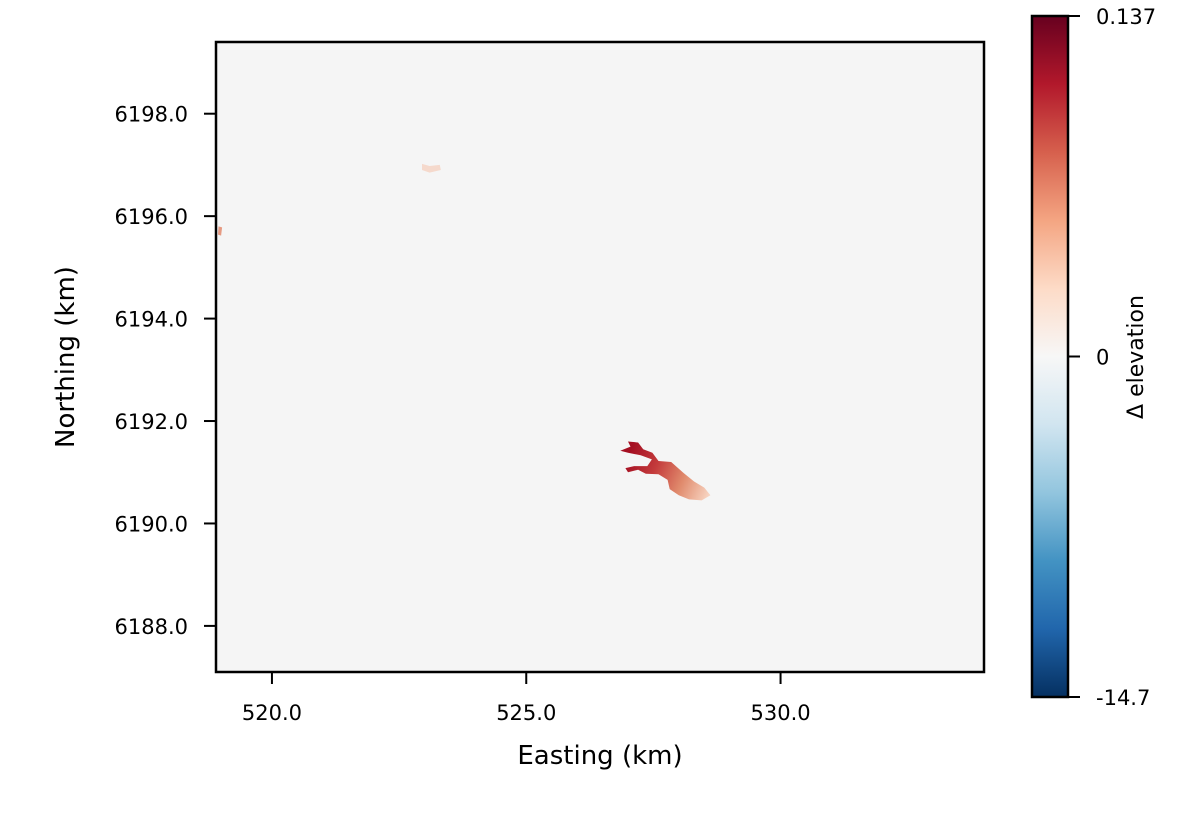 The image size is (1200, 820). I want to click on y-tick-label: 6196.0, so click(151, 217).